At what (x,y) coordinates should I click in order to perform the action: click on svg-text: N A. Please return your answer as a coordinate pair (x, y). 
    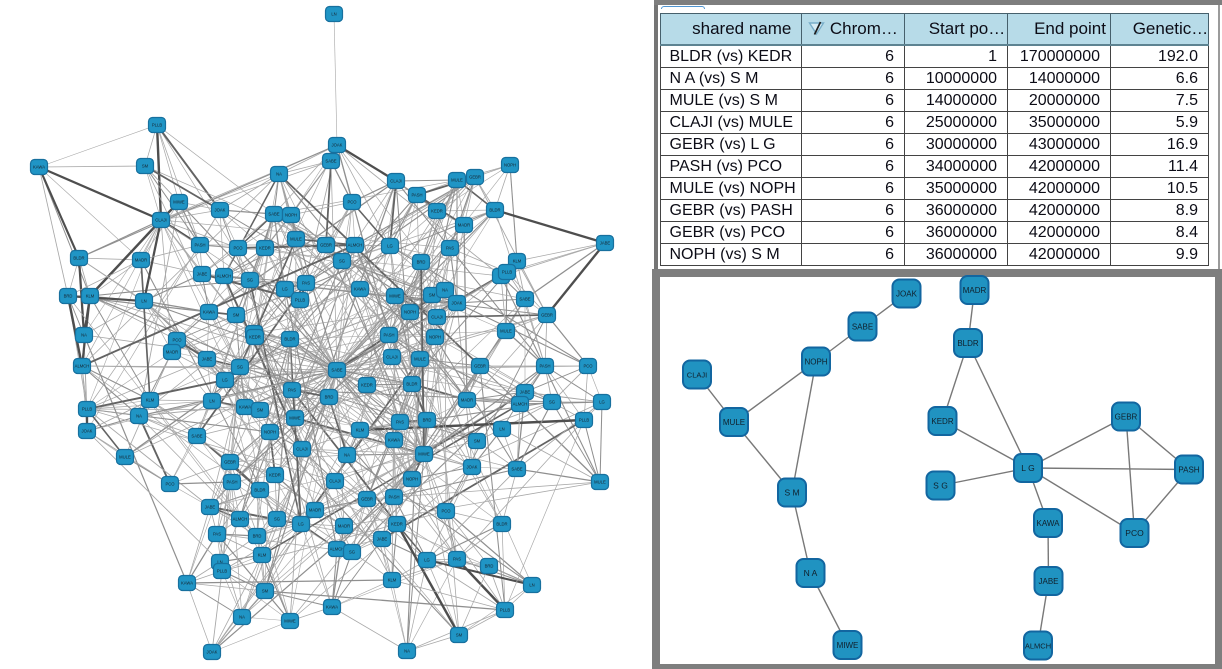
    Looking at the image, I should click on (811, 573).